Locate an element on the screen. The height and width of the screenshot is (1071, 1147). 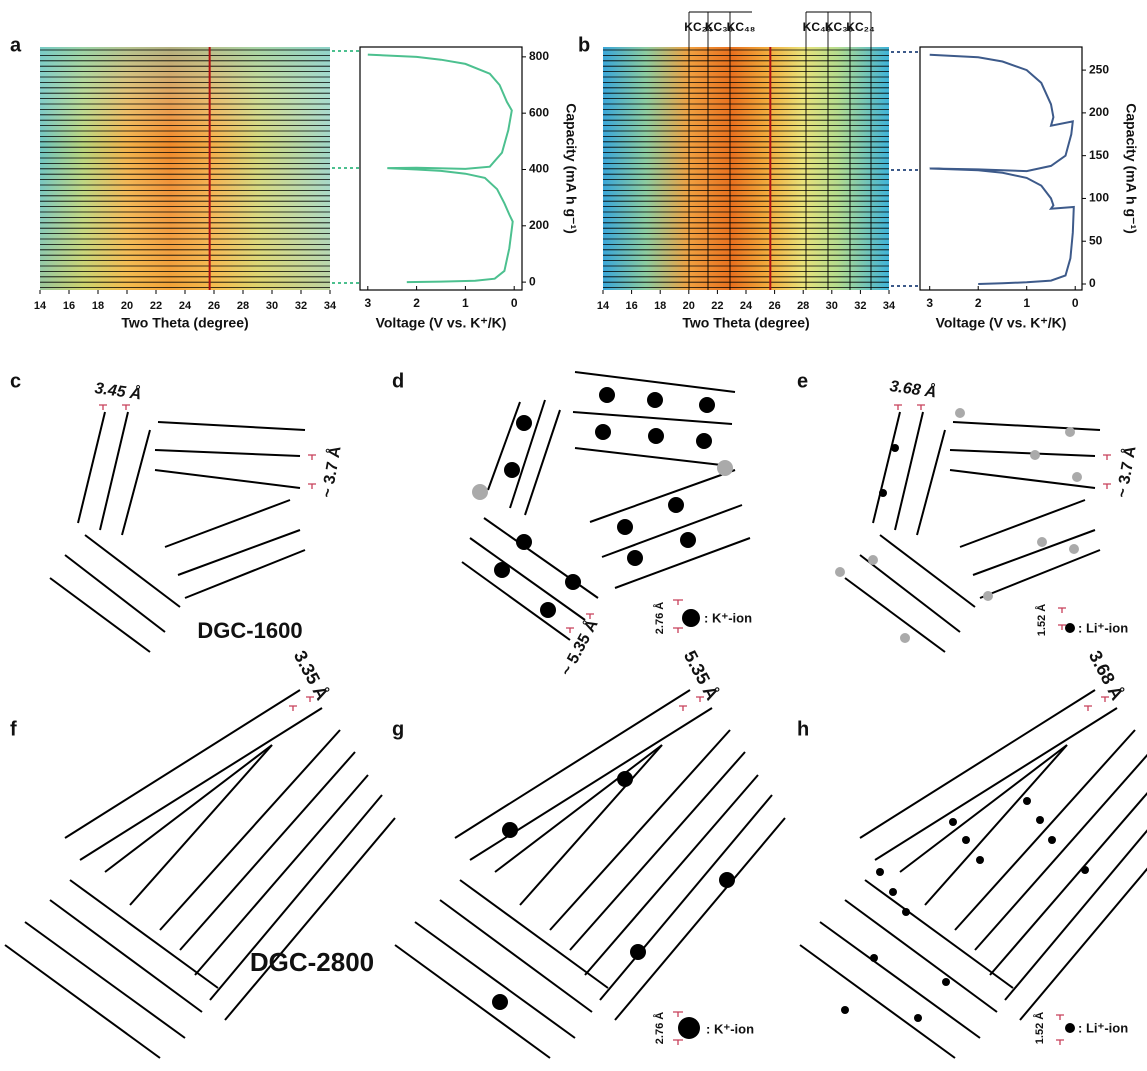
ion-size-label: 1.52 Å is located at coordinates (1039, 1028).